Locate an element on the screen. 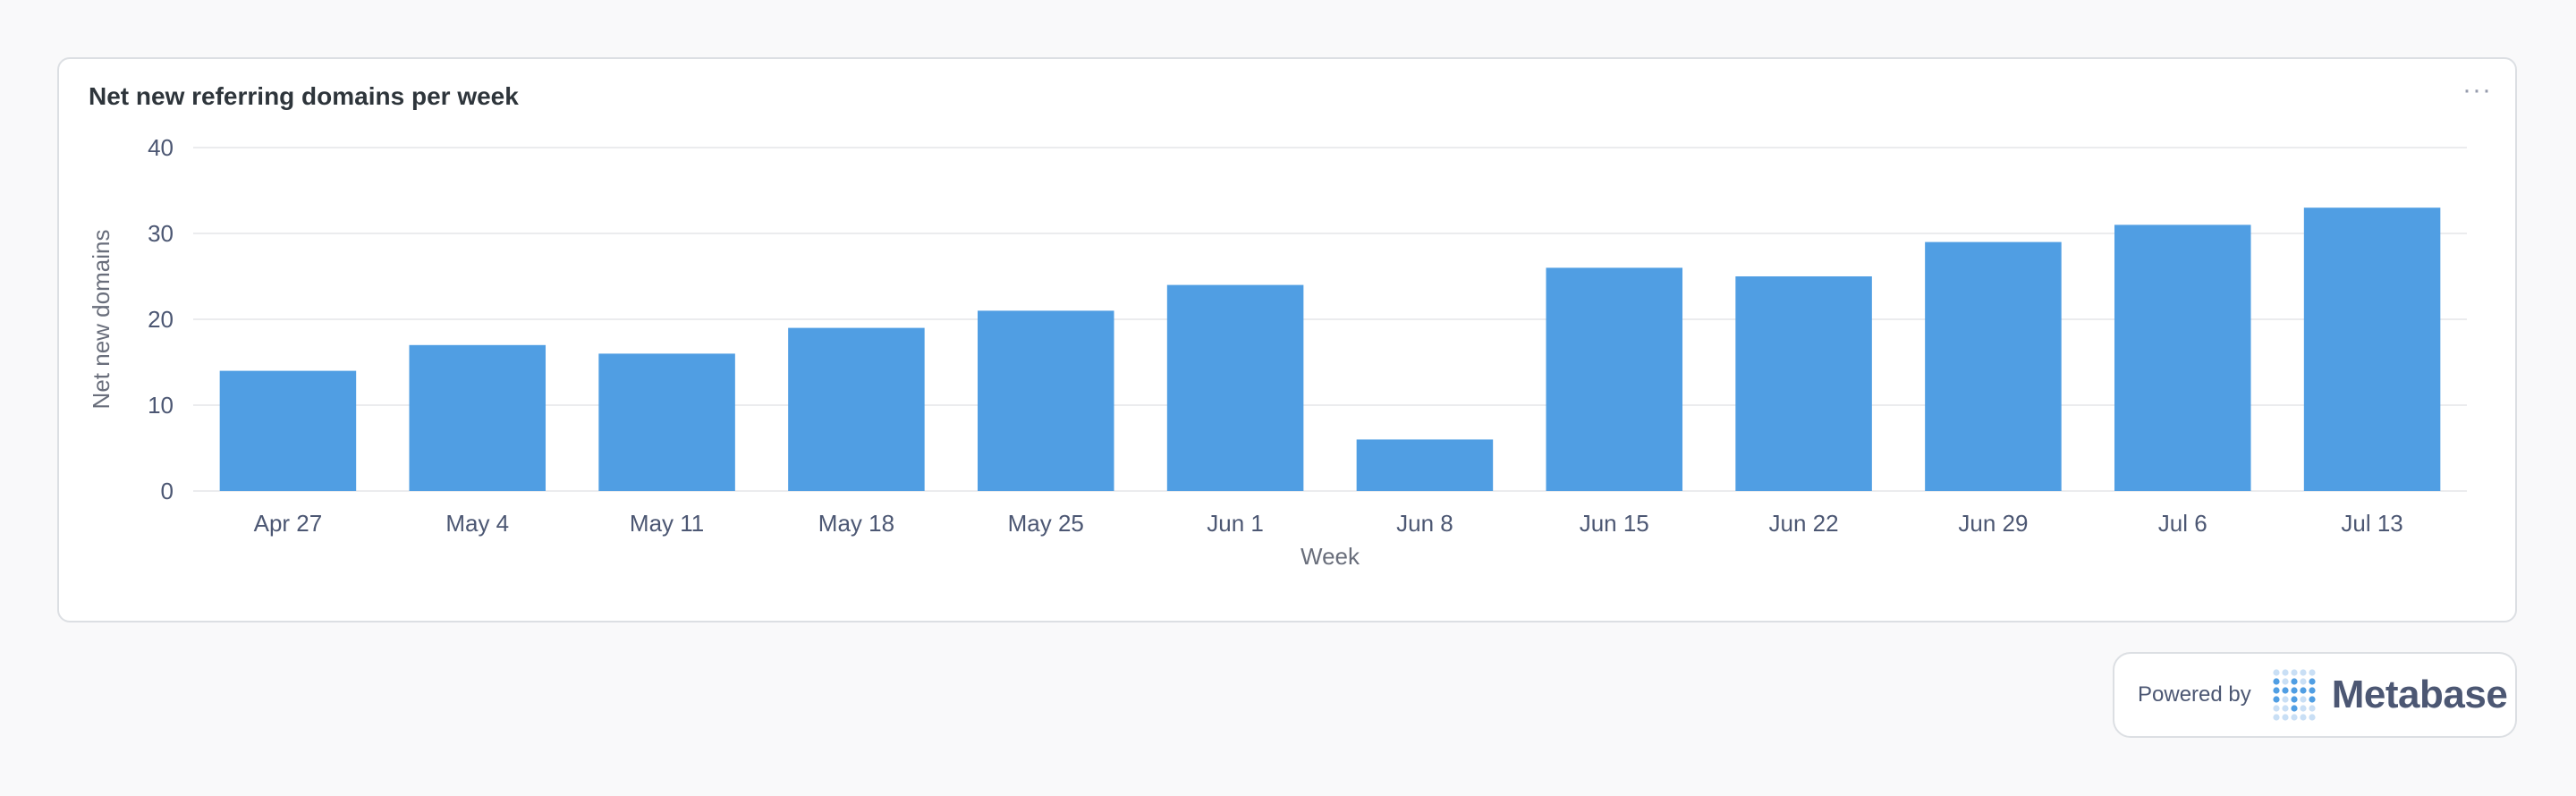  ellipsis-icon: ··· is located at coordinates (2477, 90).